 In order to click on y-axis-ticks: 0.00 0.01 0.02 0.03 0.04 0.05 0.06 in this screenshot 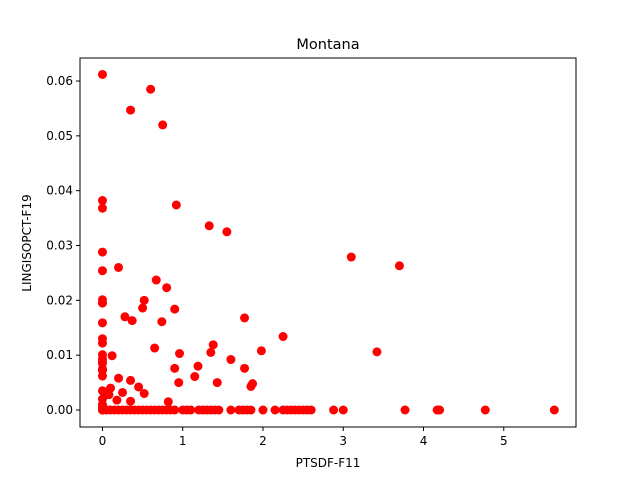, I will do `click(63, 245)`.